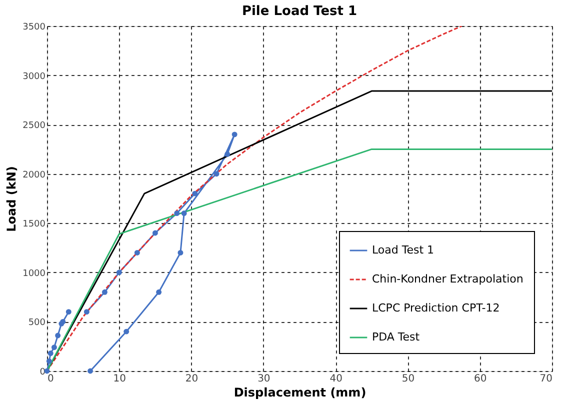 This screenshot has height=417, width=582. I want to click on legend-label: PDA Test, so click(396, 337).